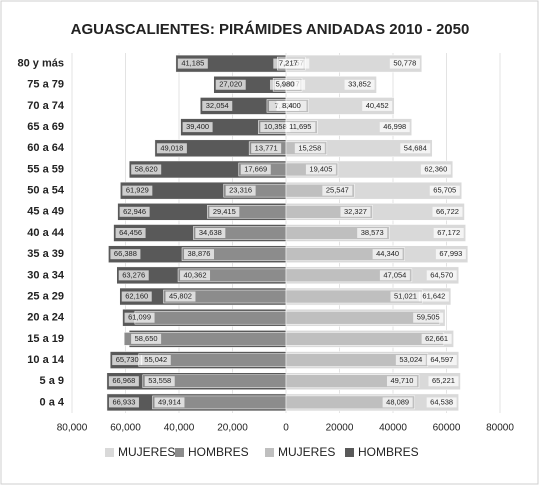 This screenshot has height=485, width=539. What do you see at coordinates (441, 359) in the screenshot?
I see `value-label: 64,597` at bounding box center [441, 359].